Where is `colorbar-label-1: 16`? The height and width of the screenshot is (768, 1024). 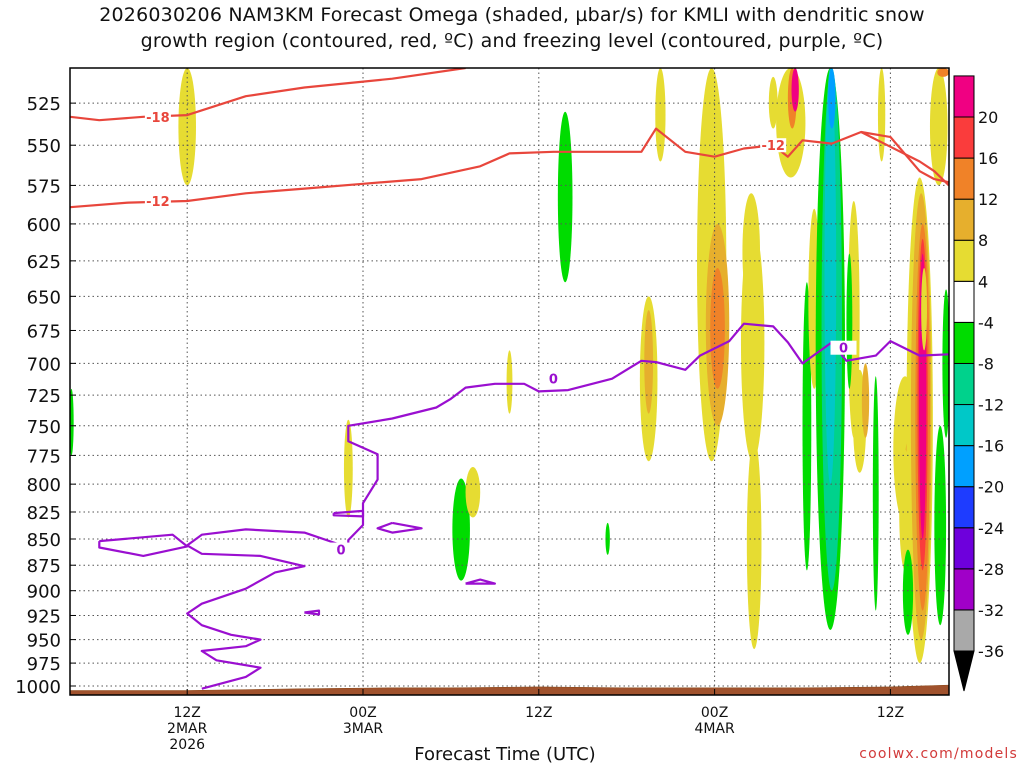
colorbar-label-1: 16 is located at coordinates (988, 158).